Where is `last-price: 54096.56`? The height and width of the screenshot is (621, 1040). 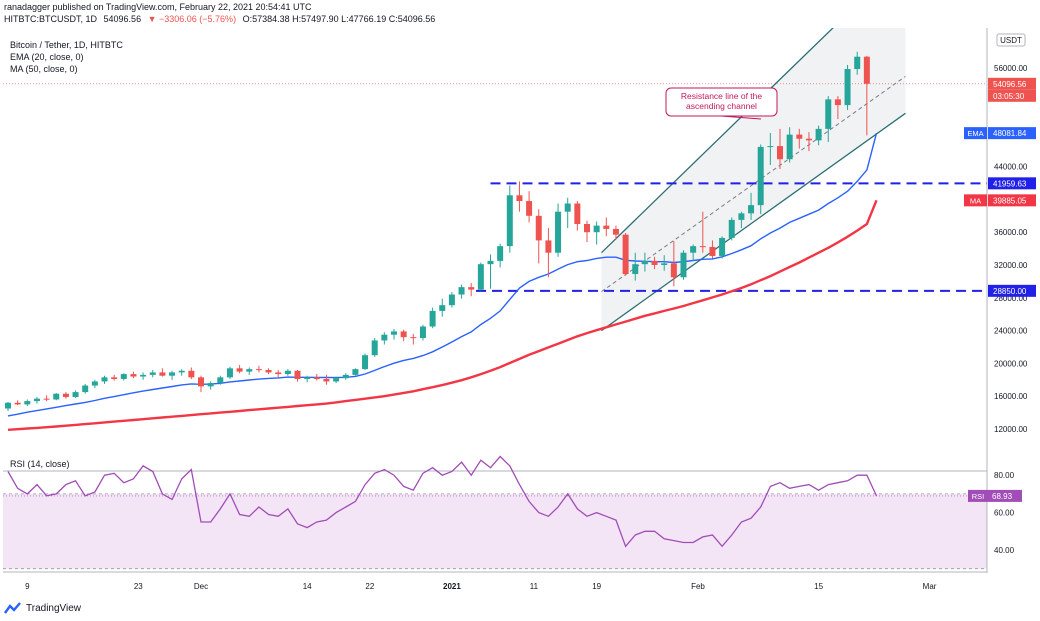 last-price: 54096.56 is located at coordinates (122, 19).